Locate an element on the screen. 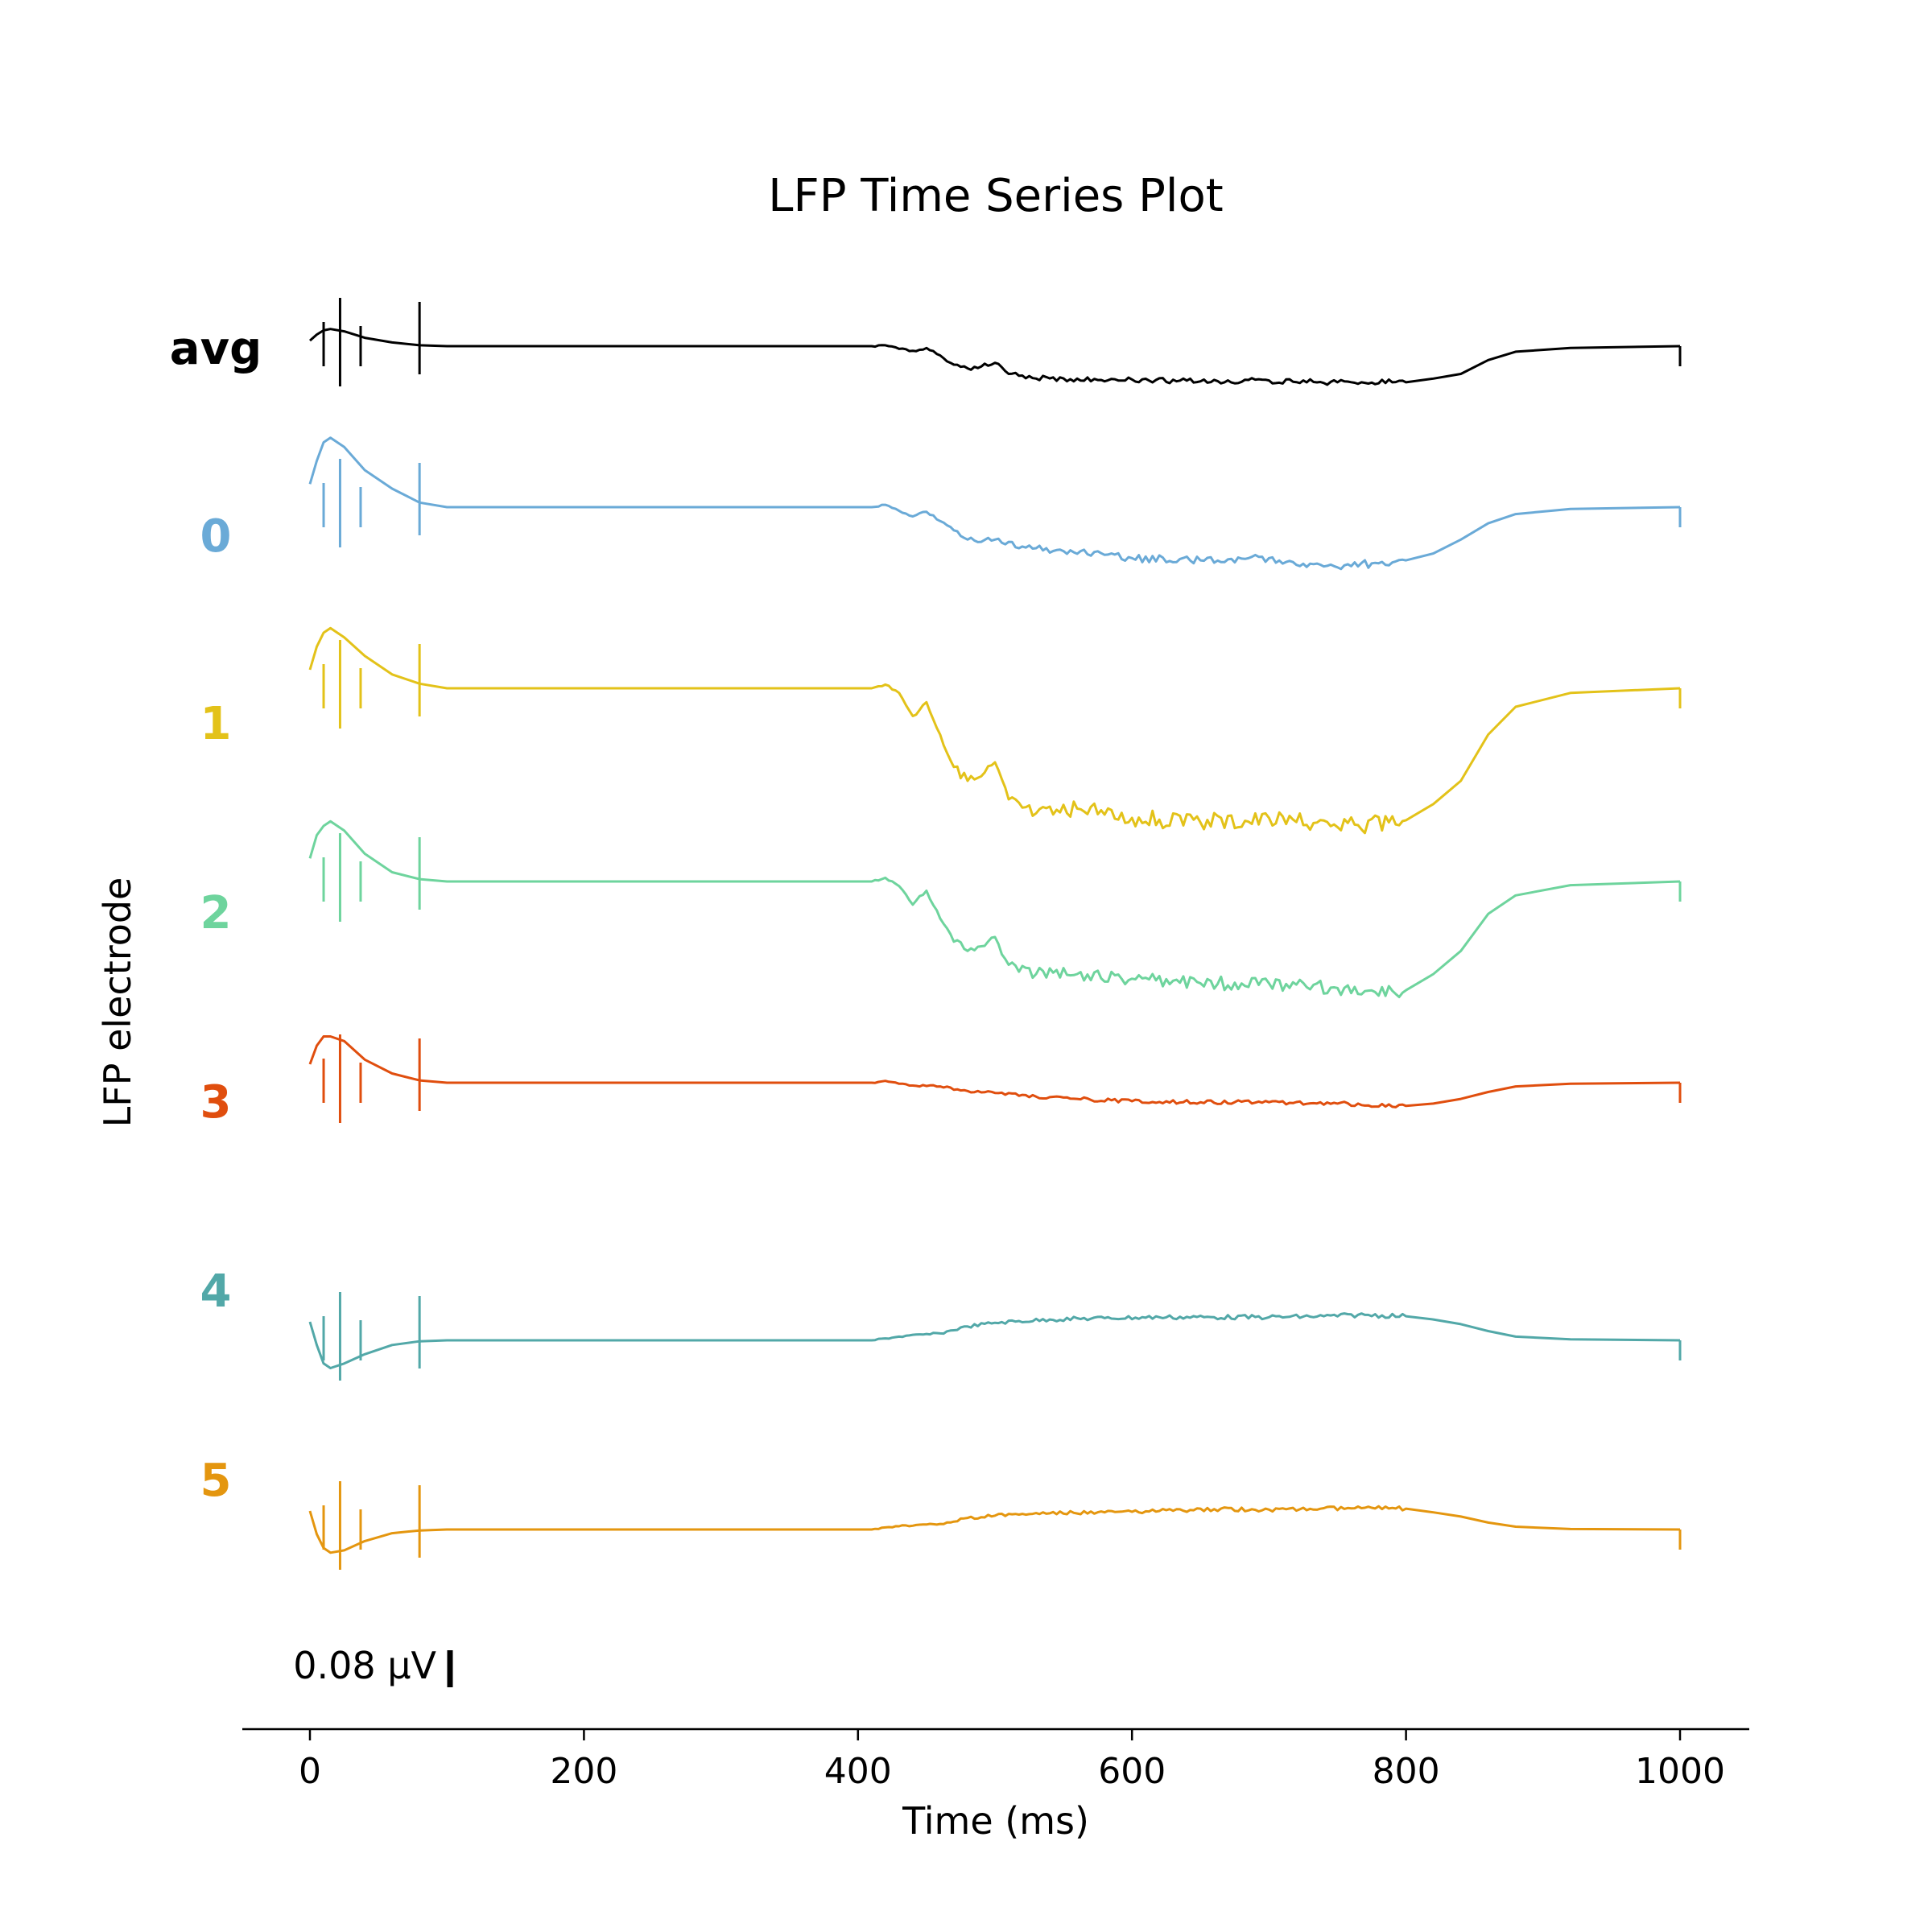  trace-label-1: 1 is located at coordinates (216, 724).